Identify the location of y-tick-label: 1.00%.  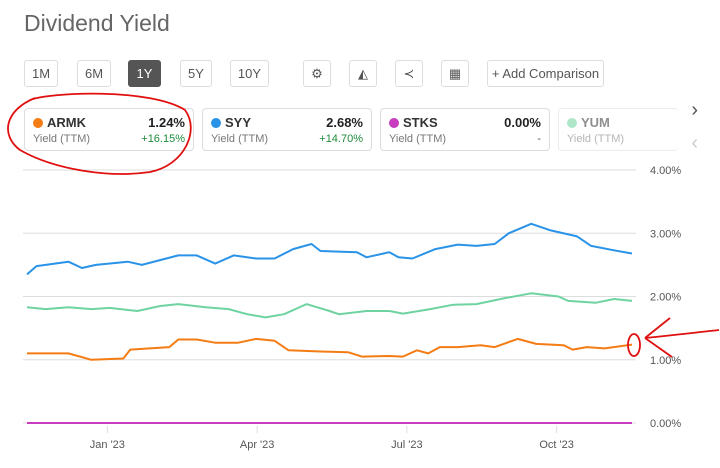
(665, 361).